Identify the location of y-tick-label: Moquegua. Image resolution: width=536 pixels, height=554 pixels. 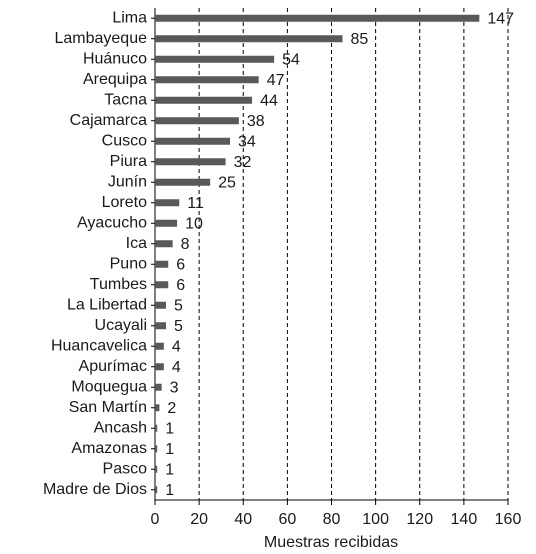
(109, 386).